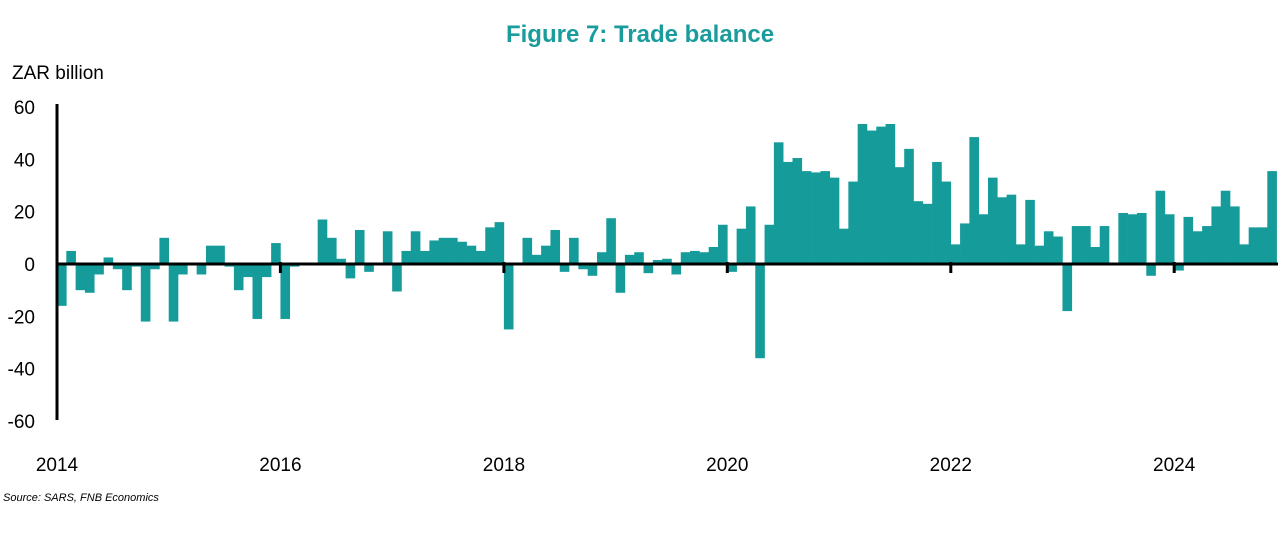  What do you see at coordinates (24, 213) in the screenshot?
I see `y-tick-label: 20` at bounding box center [24, 213].